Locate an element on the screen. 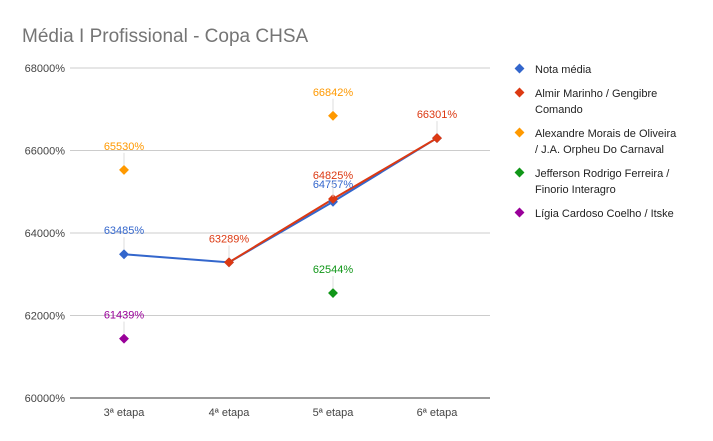 The image size is (713, 441). legend-label: Nota média is located at coordinates (563, 70).